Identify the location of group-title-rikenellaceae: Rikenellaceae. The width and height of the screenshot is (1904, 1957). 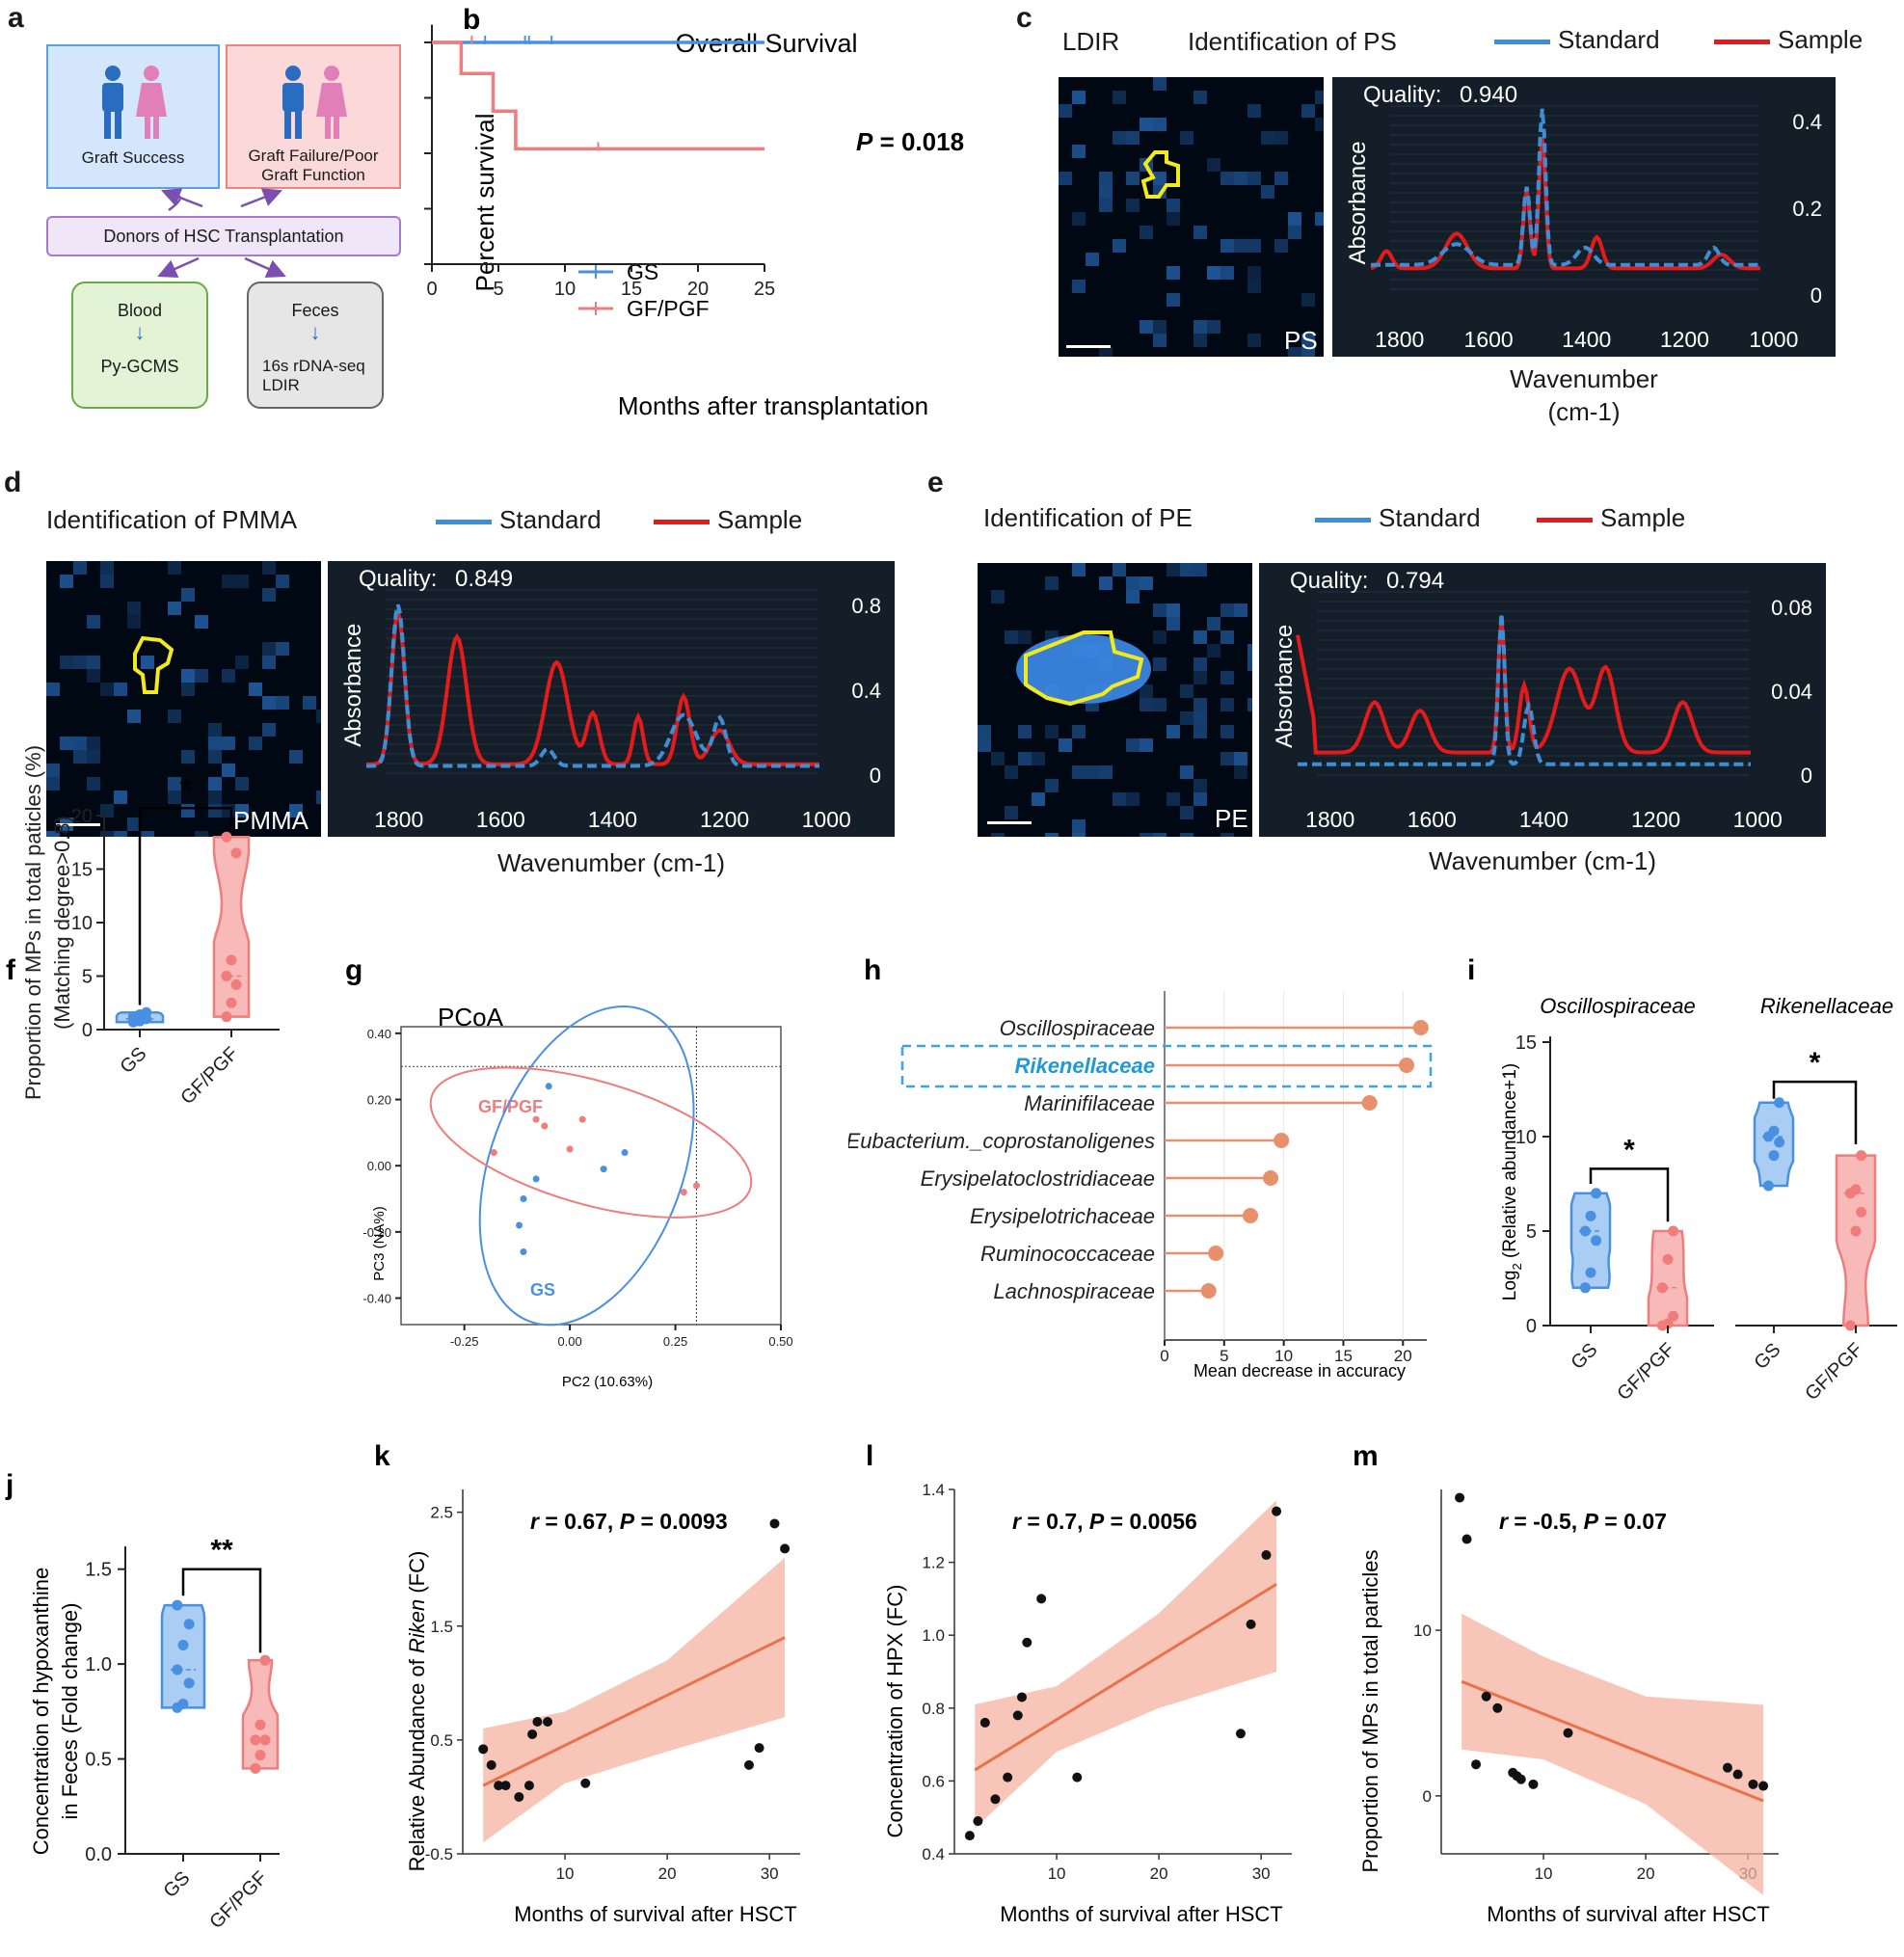
(1827, 1006).